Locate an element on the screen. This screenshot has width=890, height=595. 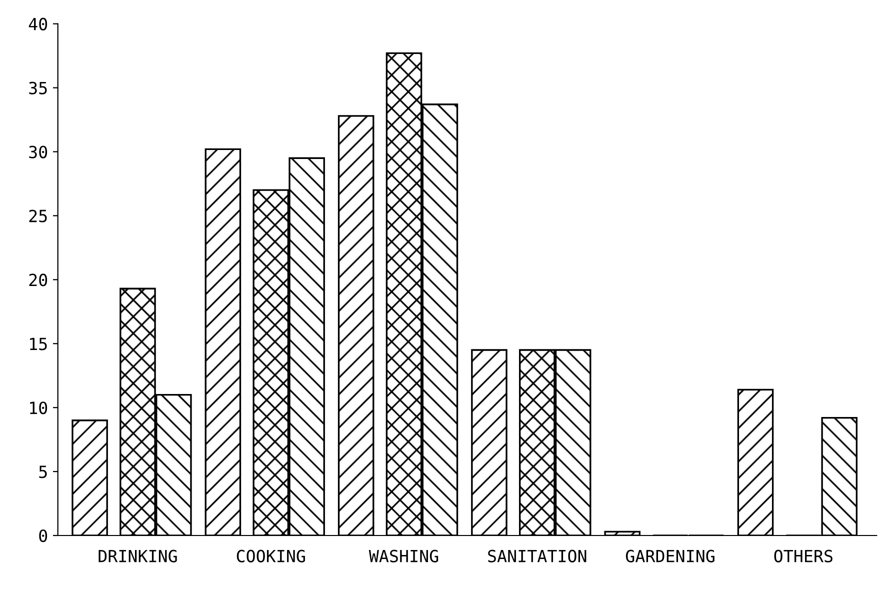
y-tick-label: 15 is located at coordinates (38, 344).